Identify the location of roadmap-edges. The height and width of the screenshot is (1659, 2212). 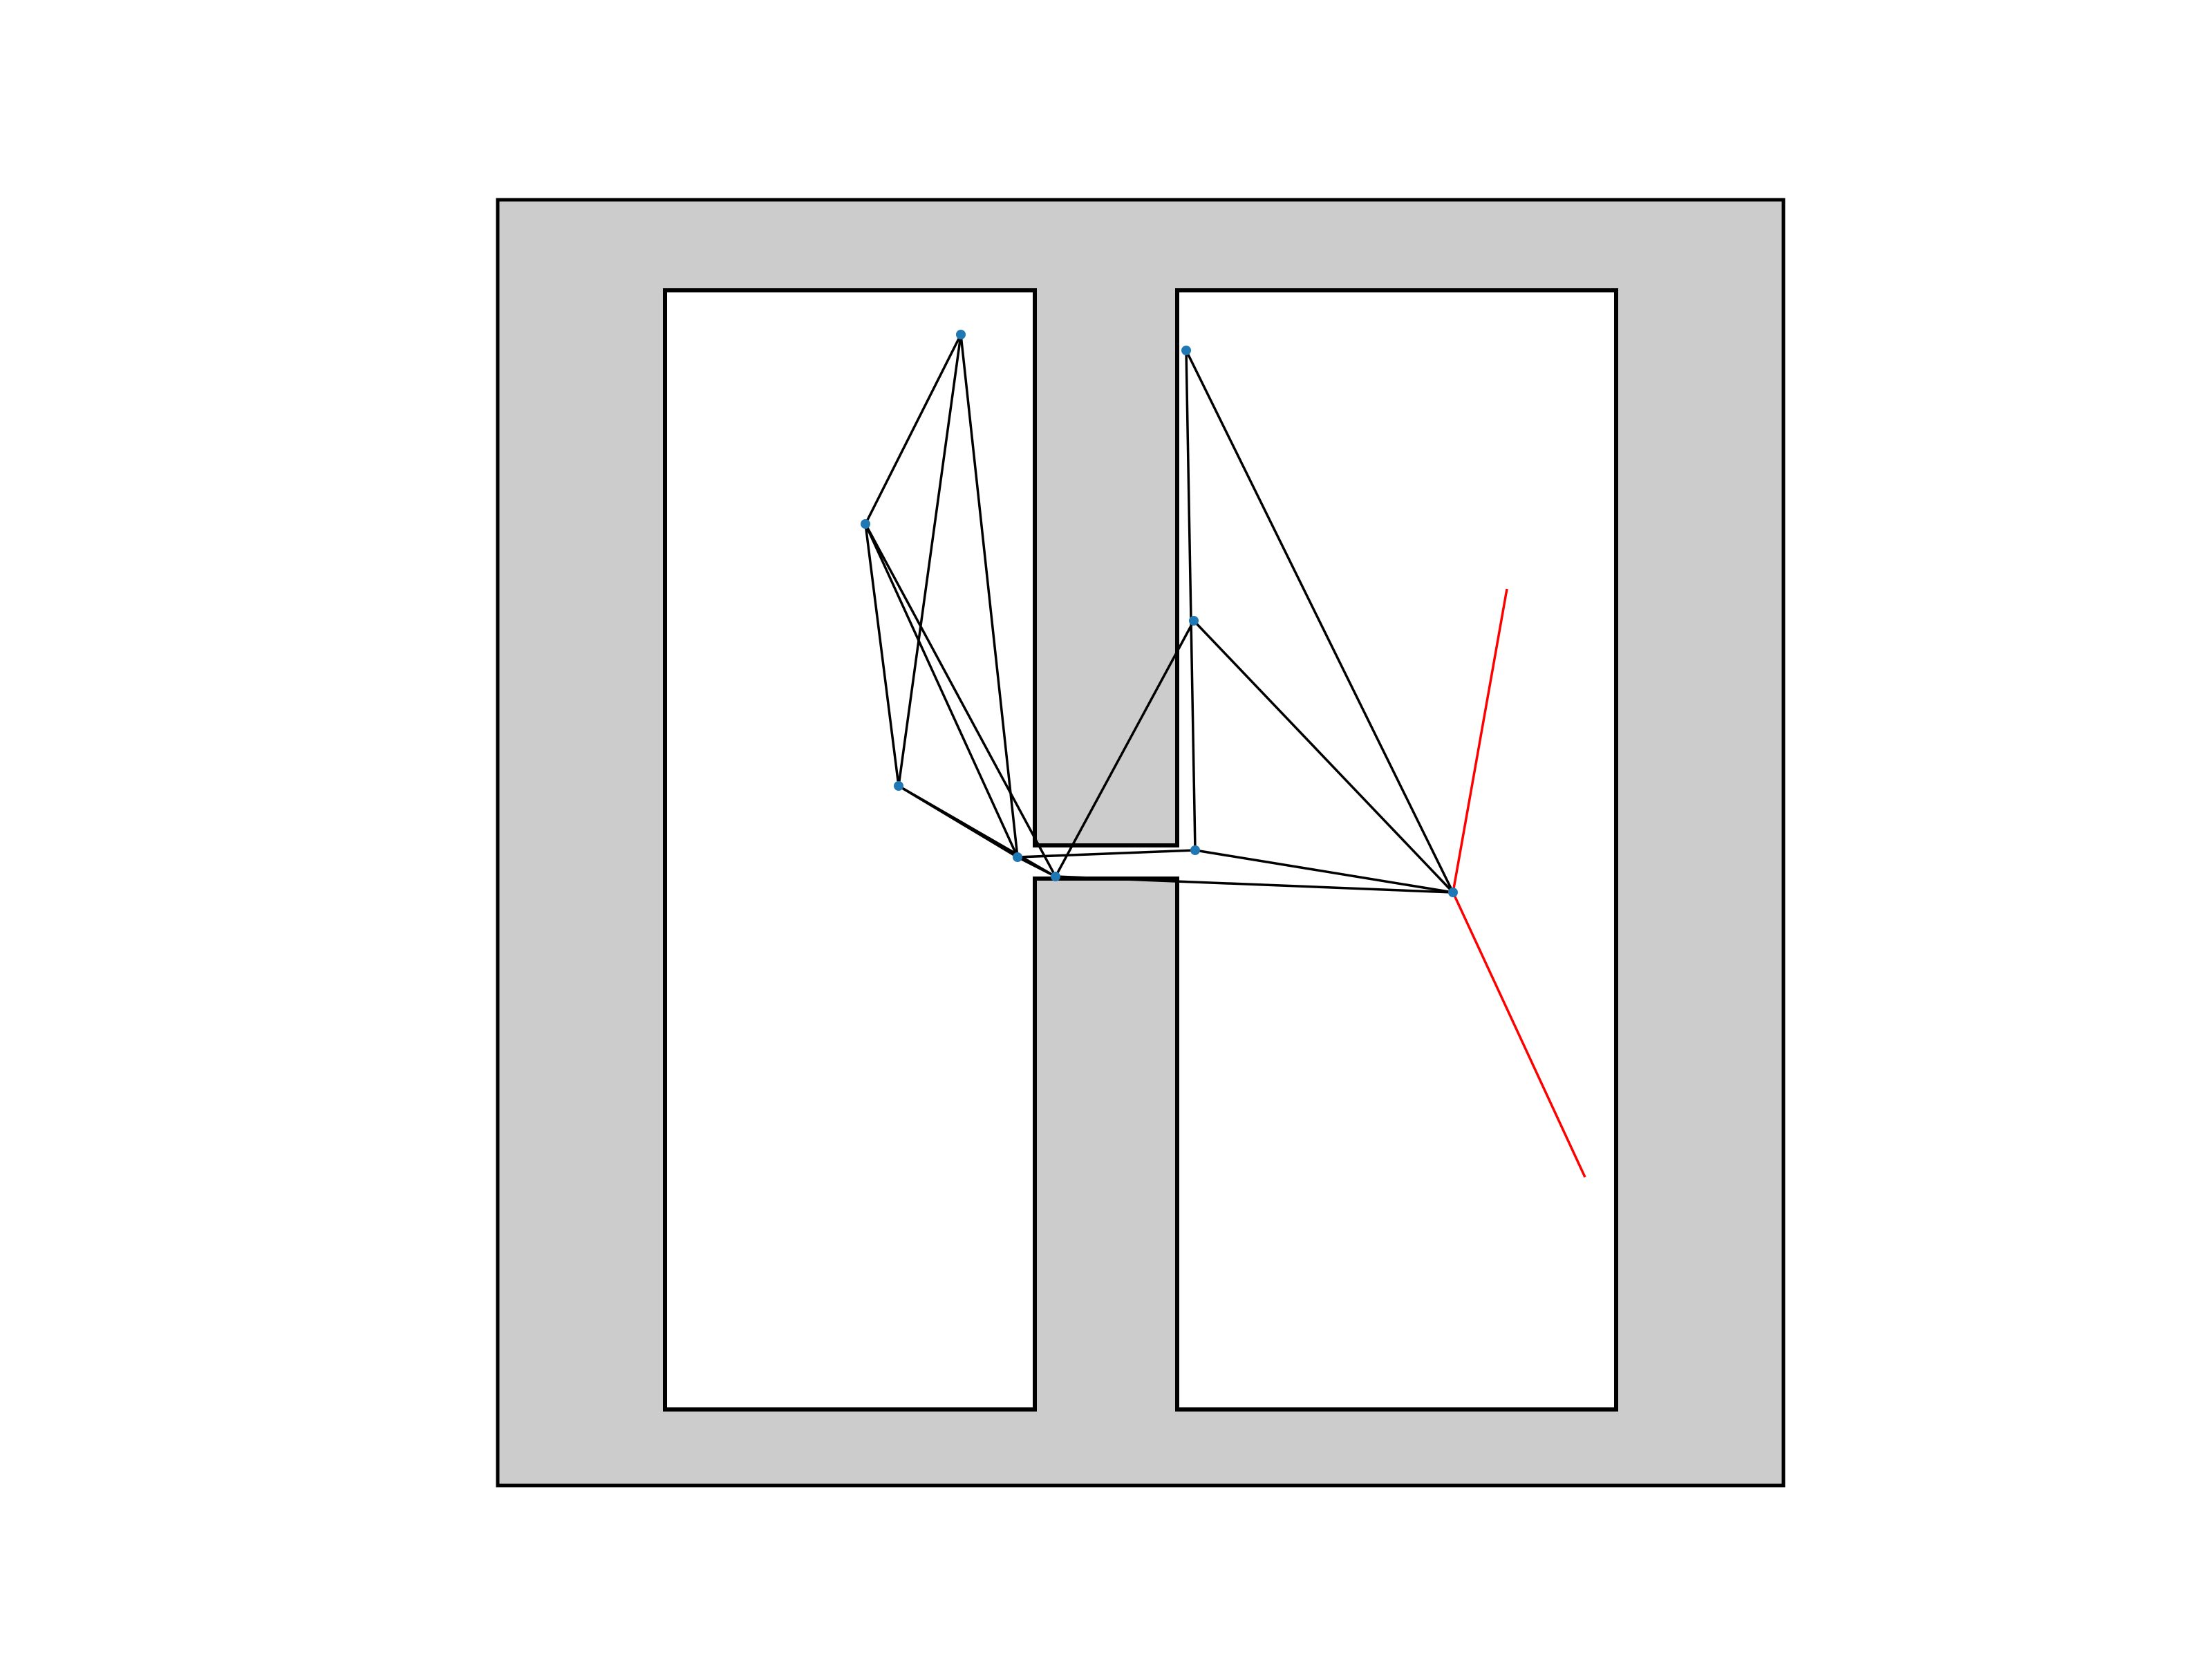
(1159, 614).